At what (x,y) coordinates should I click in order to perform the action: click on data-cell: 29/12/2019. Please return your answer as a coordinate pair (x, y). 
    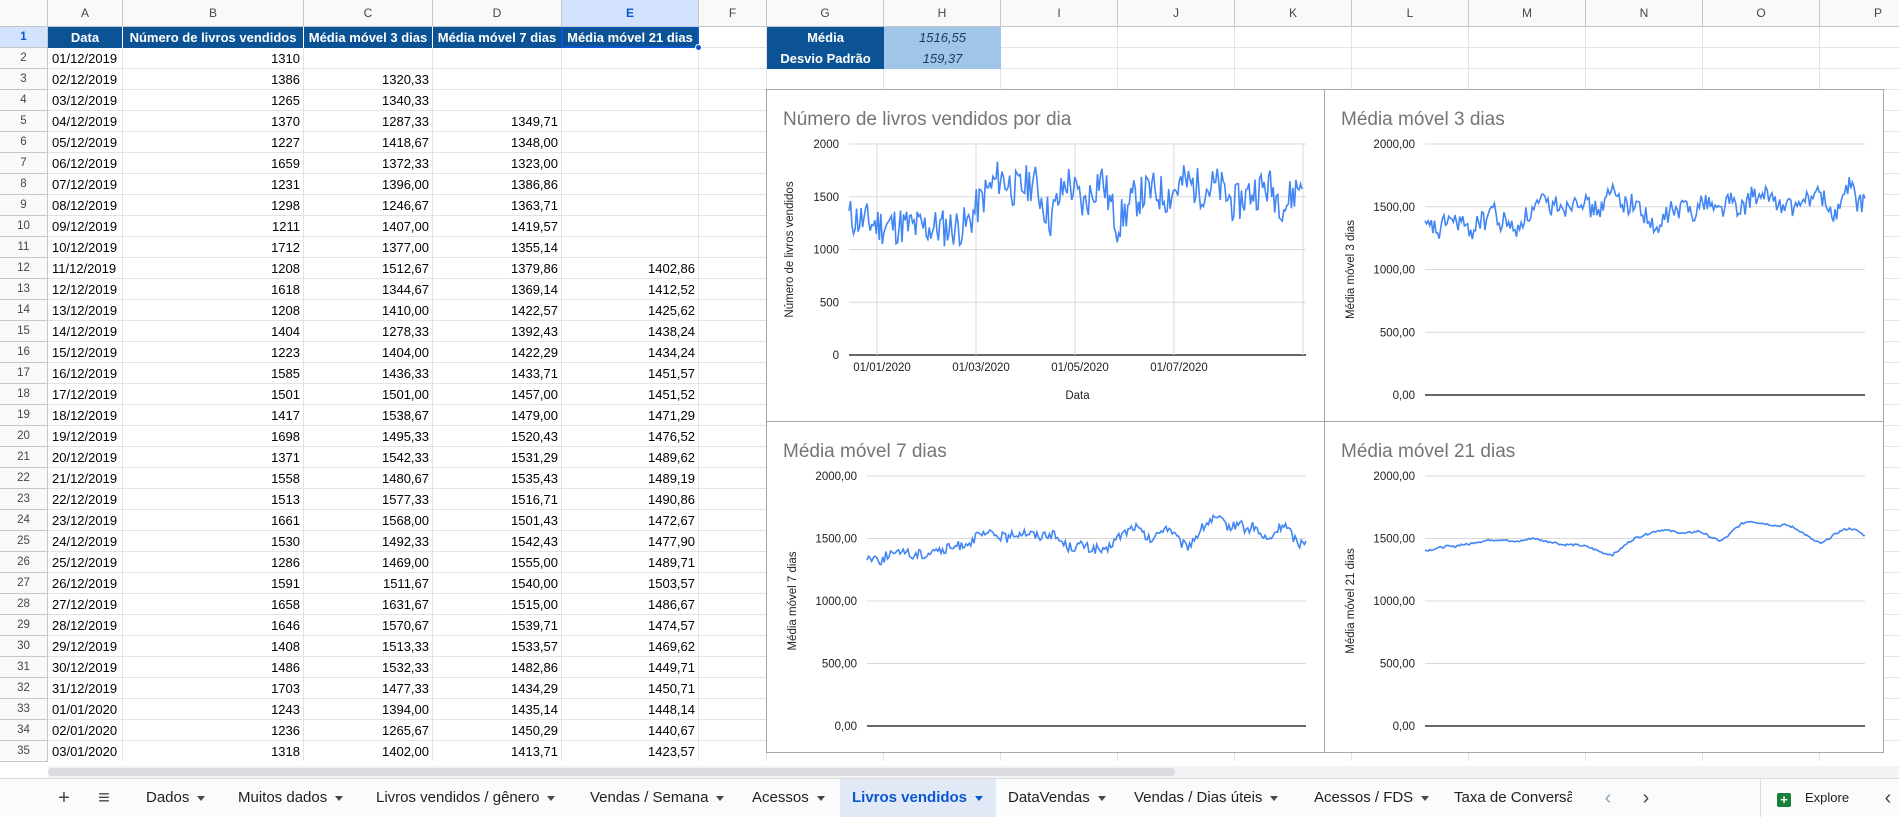
    Looking at the image, I should click on (85, 646).